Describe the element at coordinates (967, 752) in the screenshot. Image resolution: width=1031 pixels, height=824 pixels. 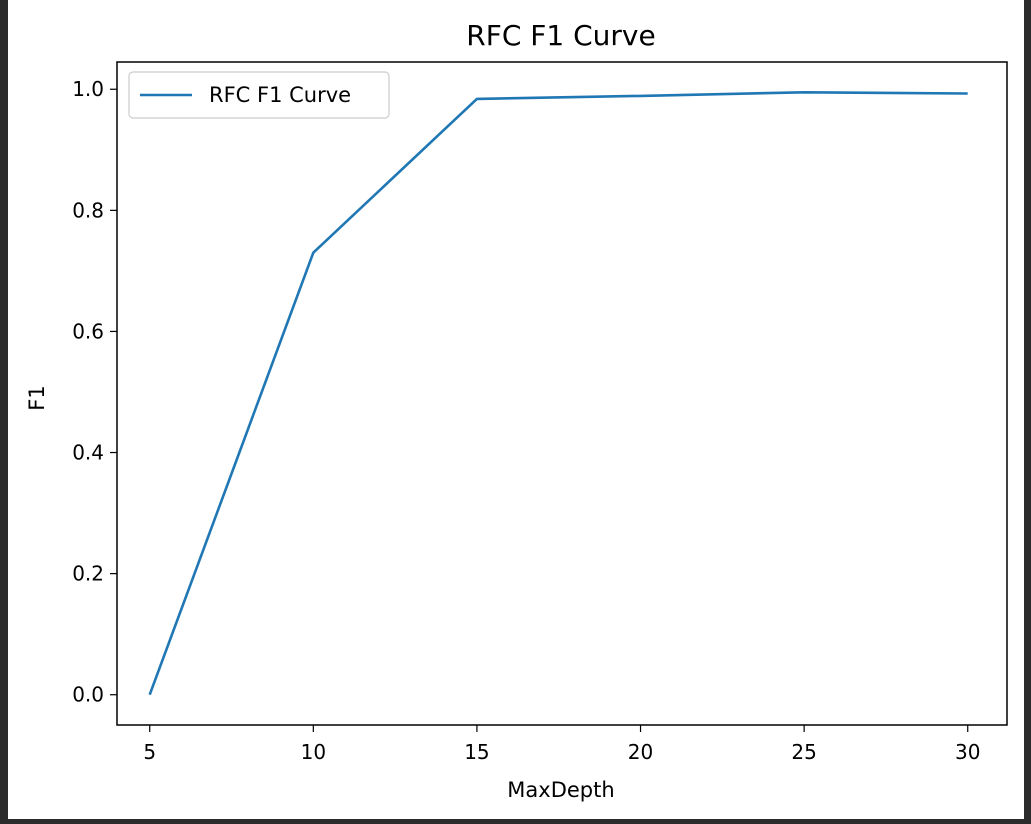
I see `x-tick-label: 30` at that location.